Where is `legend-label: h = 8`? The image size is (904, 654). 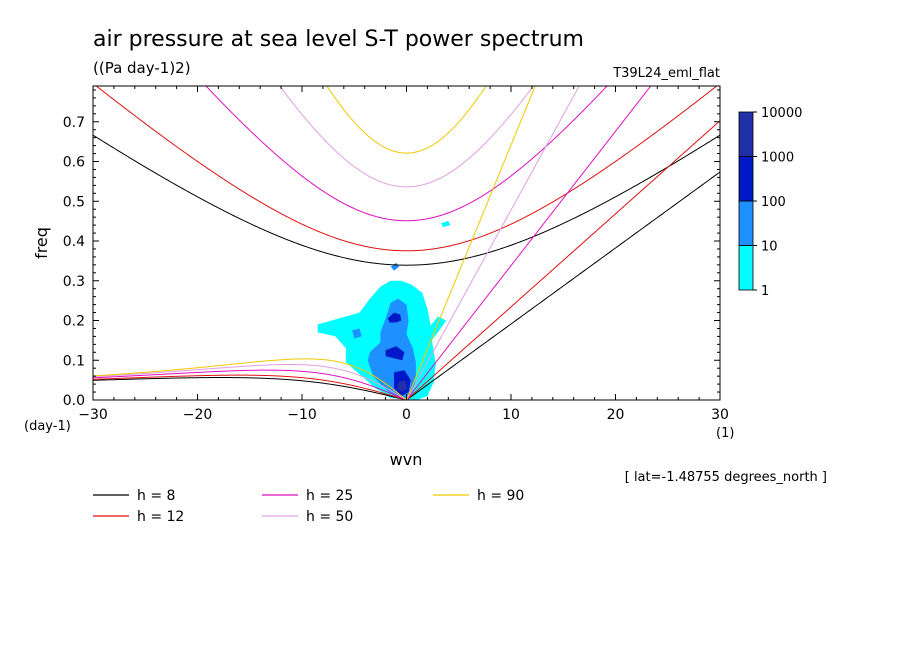
legend-label: h = 8 is located at coordinates (156, 496).